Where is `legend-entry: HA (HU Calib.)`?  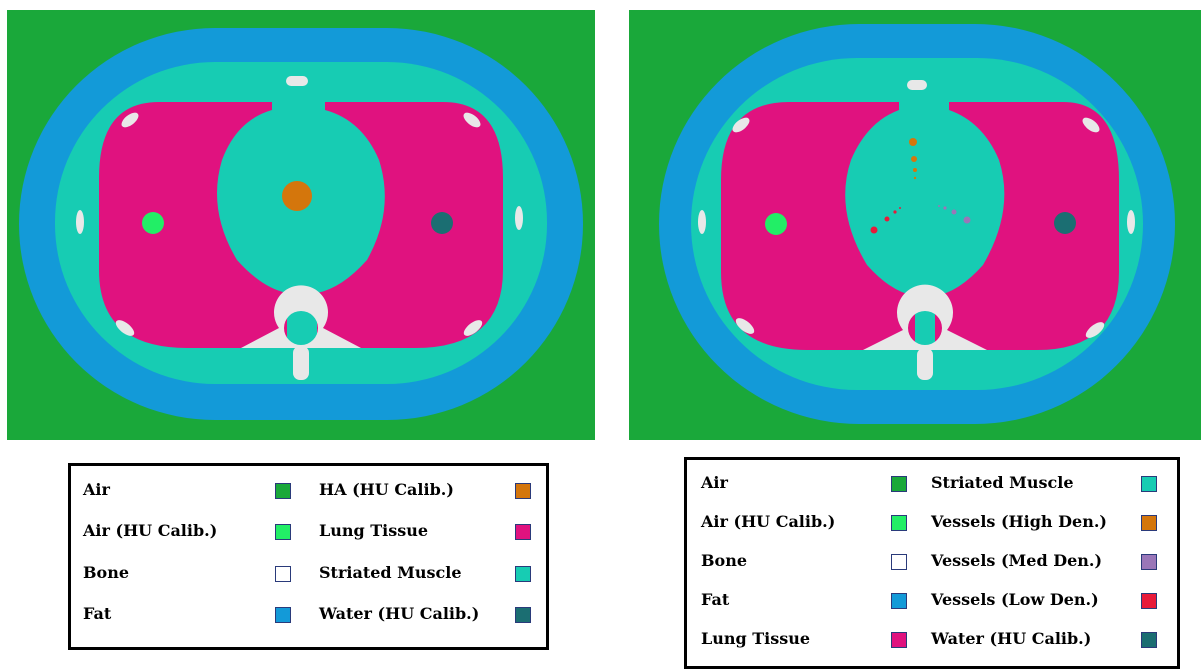 legend-entry: HA (HU Calib.) is located at coordinates (429, 490).